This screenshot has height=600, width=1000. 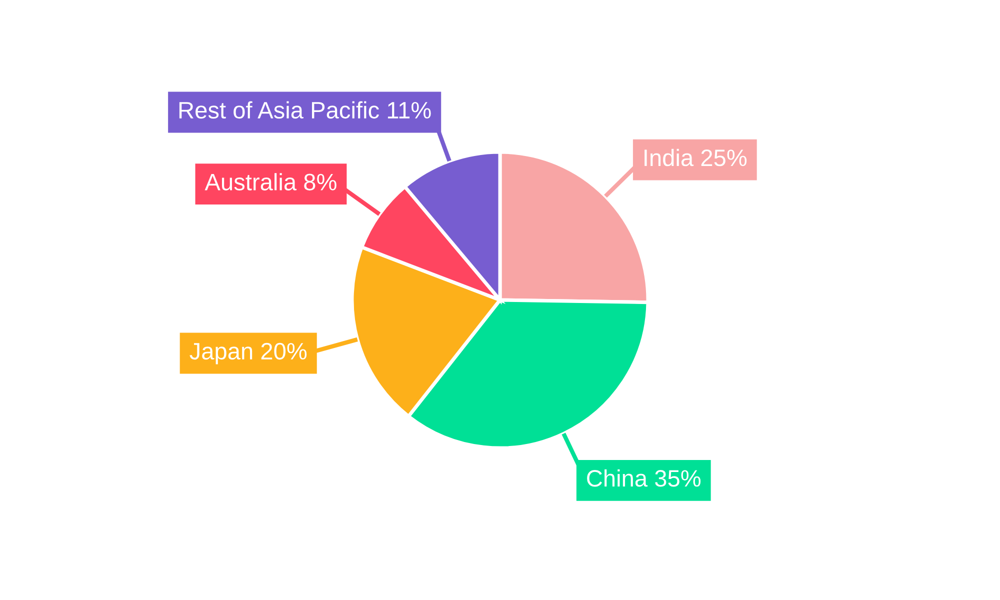 What do you see at coordinates (305, 110) in the screenshot?
I see `slice-label: Rest of Asia Pacific 11%` at bounding box center [305, 110].